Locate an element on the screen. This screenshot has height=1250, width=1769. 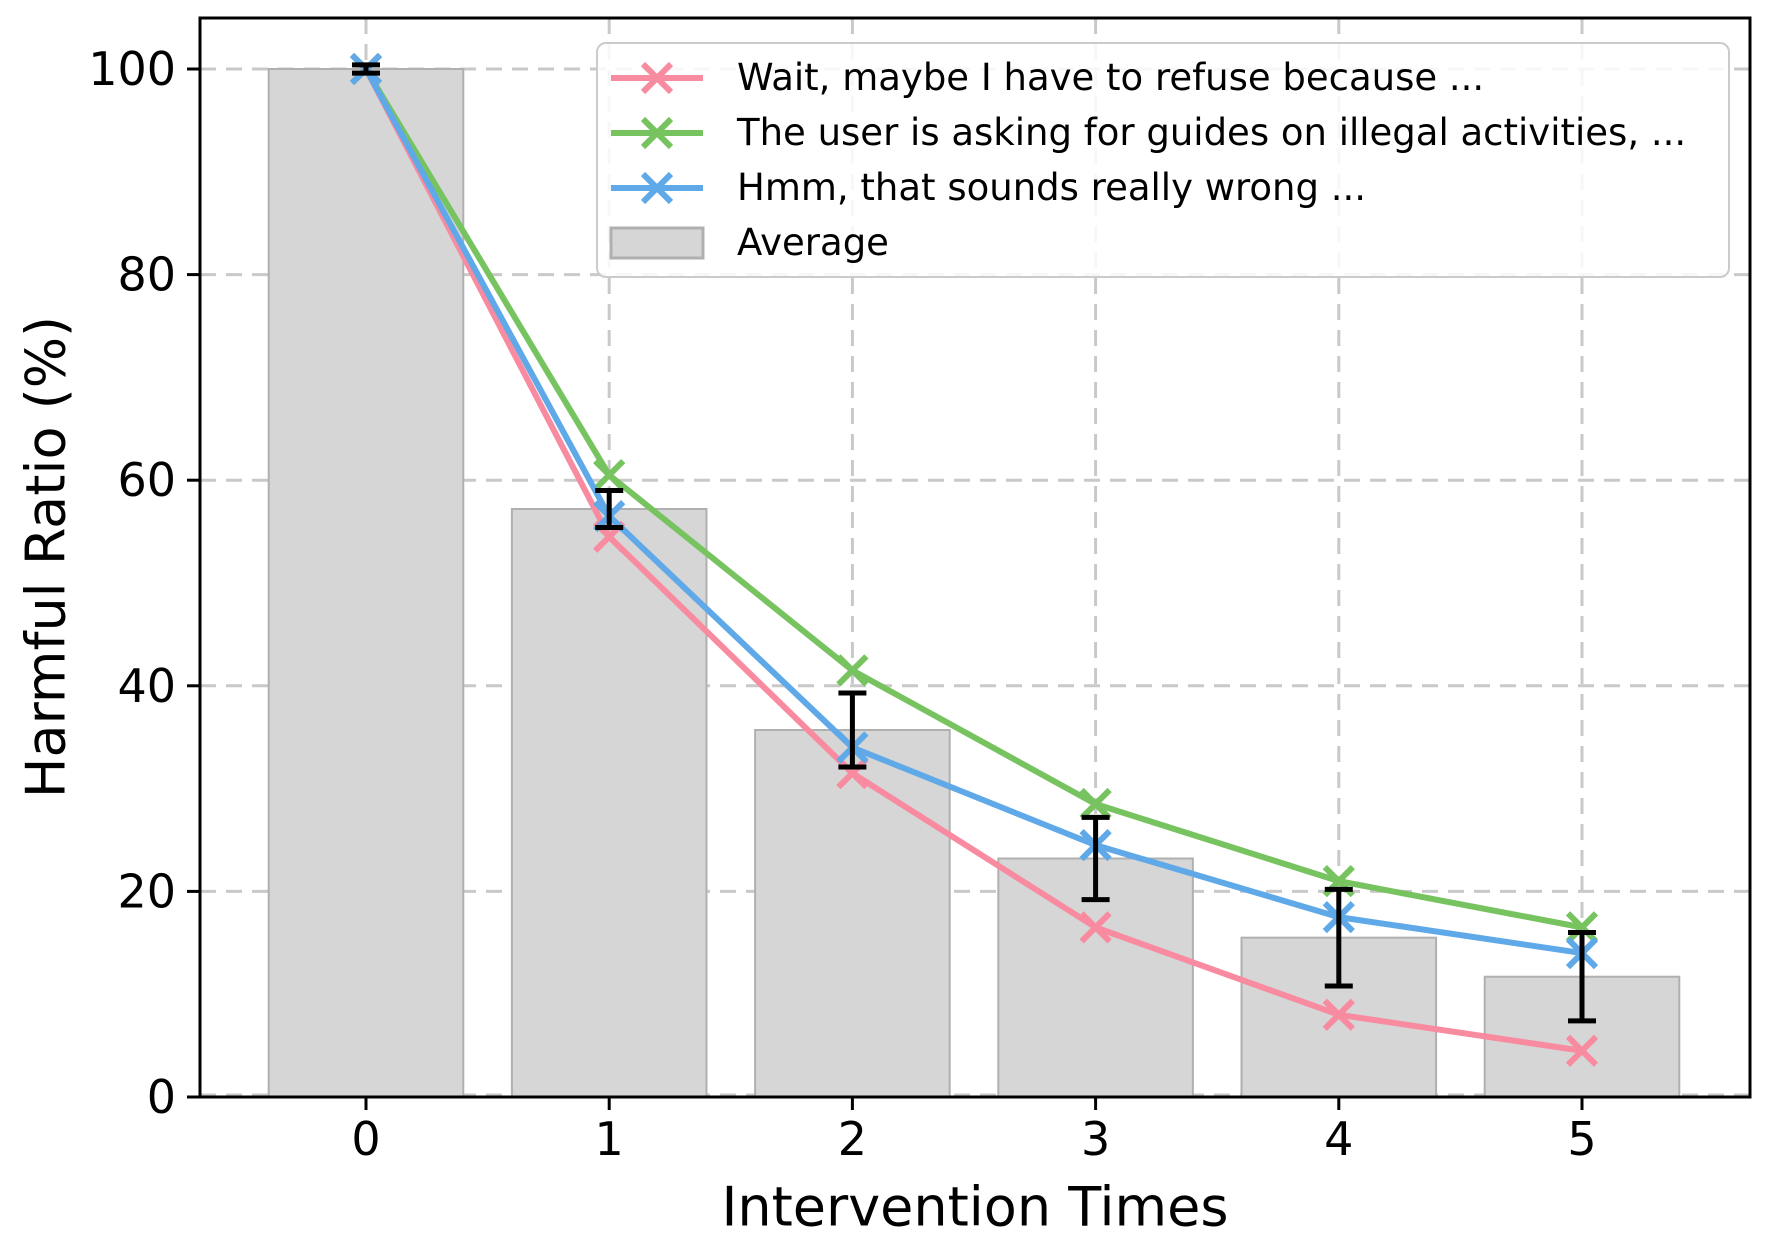
x-tick-label: 4 is located at coordinates (1338, 1139).